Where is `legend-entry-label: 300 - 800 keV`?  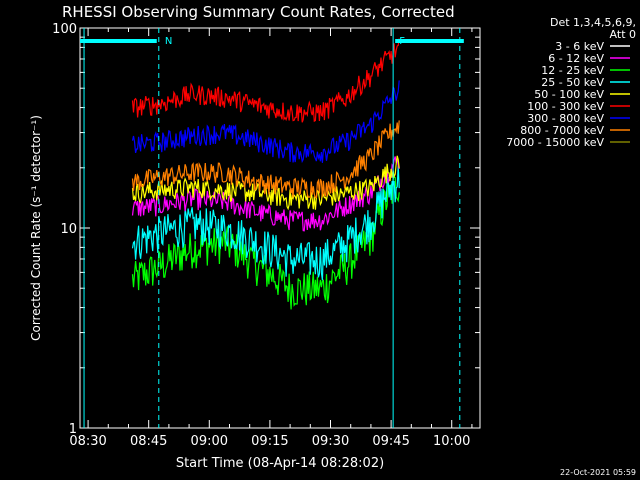
legend-entry-label: 300 - 800 keV is located at coordinates (565, 118).